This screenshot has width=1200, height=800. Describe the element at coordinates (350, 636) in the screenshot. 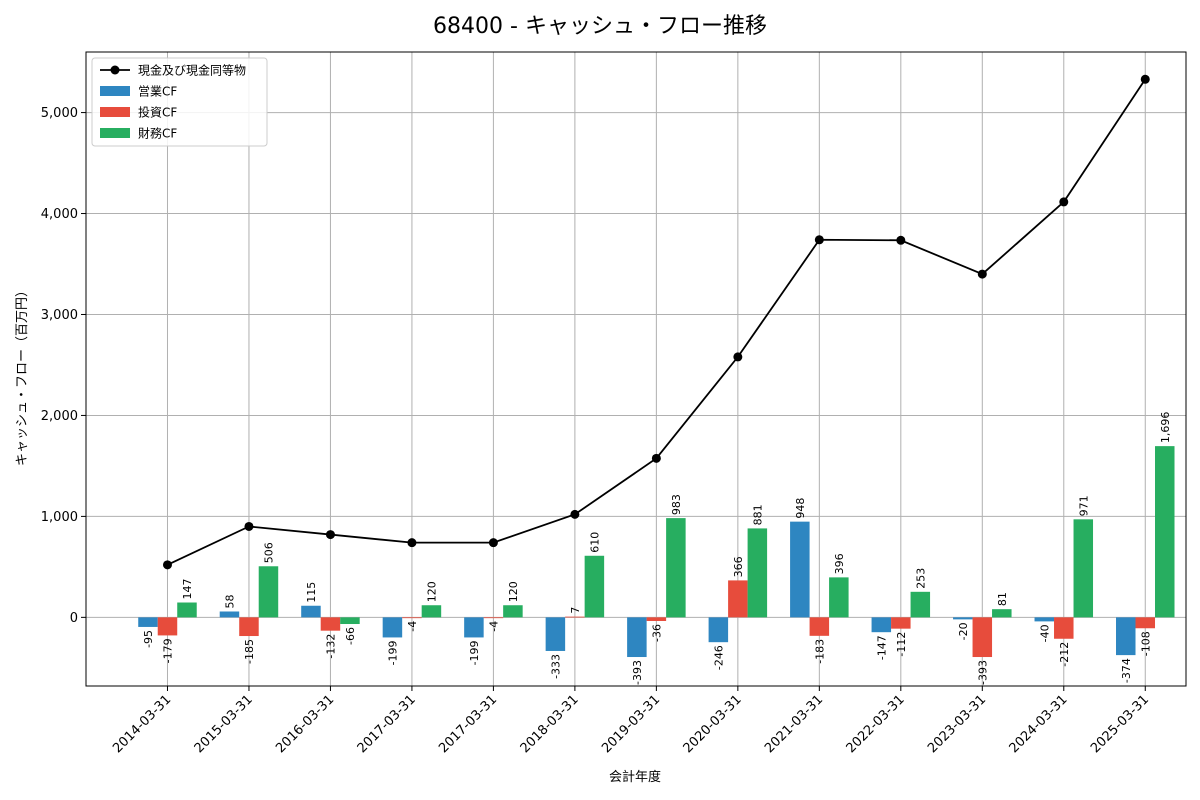

I see `bar-value-label: -66` at that location.